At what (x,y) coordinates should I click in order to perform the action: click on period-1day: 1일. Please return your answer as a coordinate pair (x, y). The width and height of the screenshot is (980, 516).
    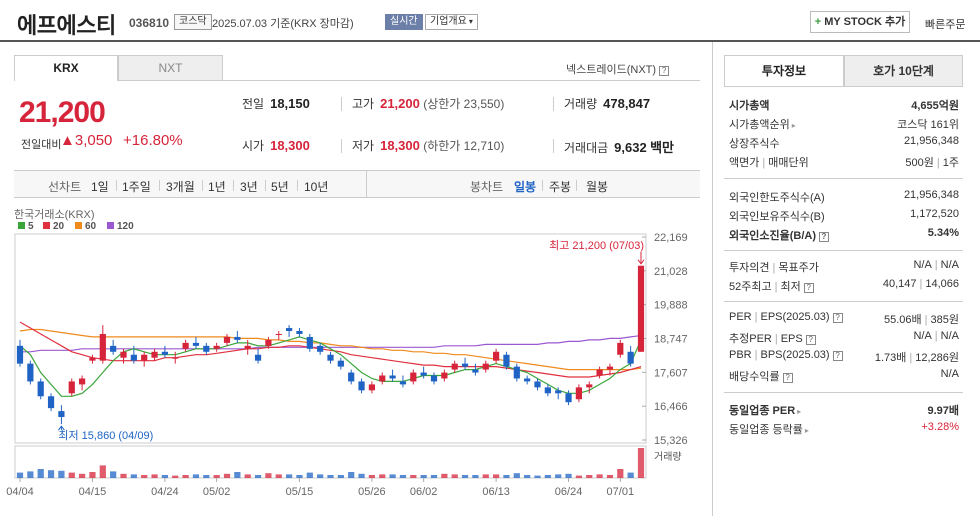
    Looking at the image, I should click on (100, 187).